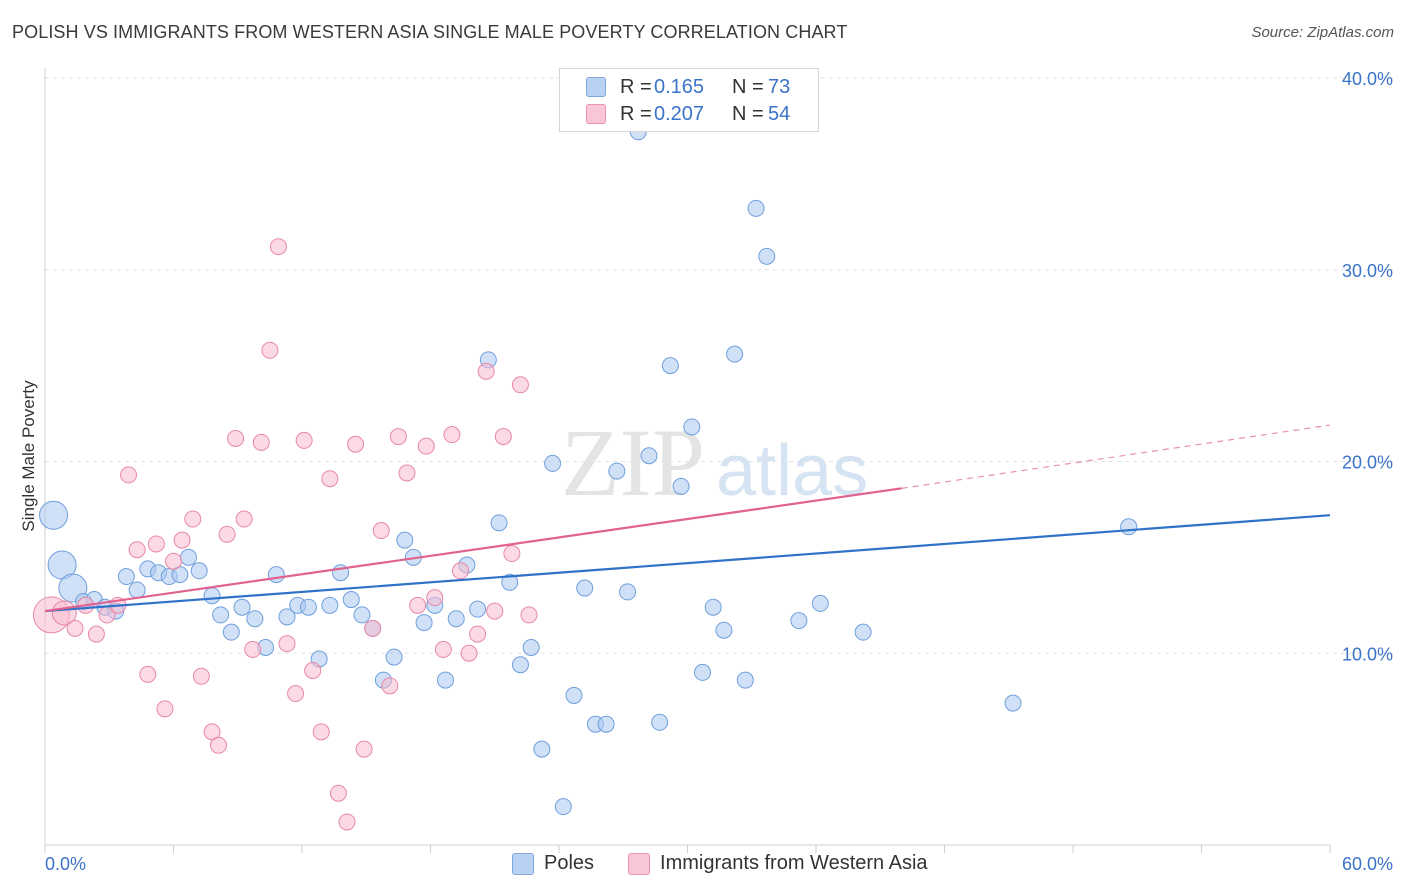 The width and height of the screenshot is (1406, 892). I want to click on series-legend-western-asia: Immigrants from Western Asia, so click(778, 863).